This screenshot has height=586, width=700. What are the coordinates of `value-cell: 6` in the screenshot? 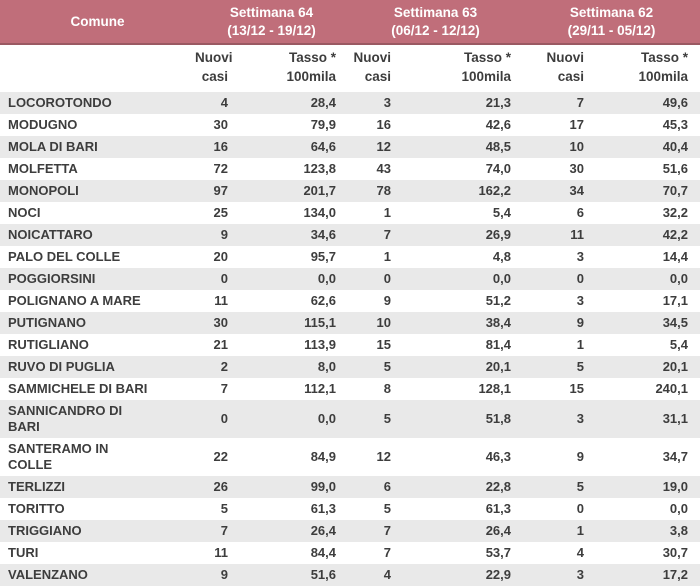 It's located at (580, 212).